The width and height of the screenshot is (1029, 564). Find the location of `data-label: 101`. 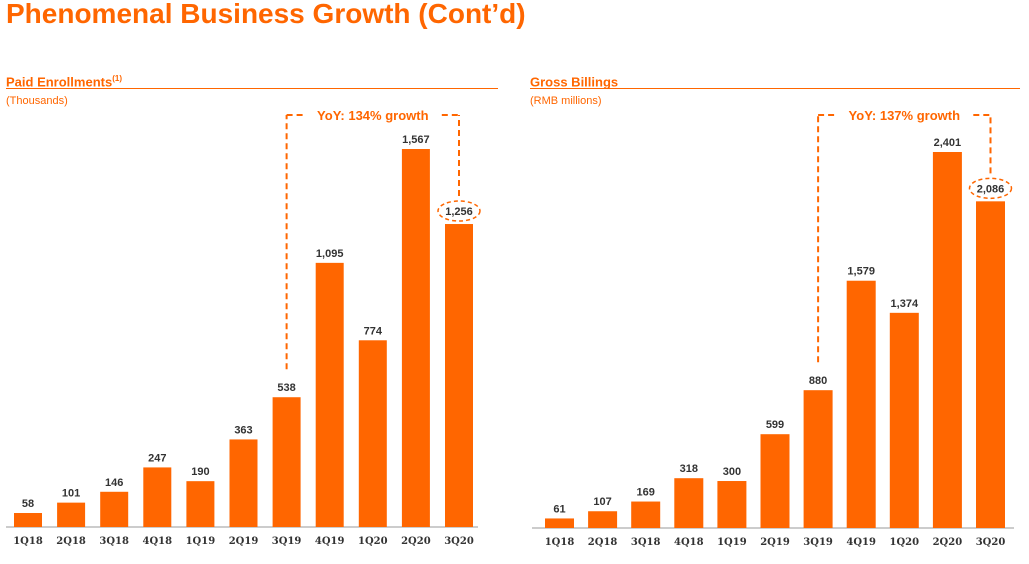

data-label: 101 is located at coordinates (71, 494).